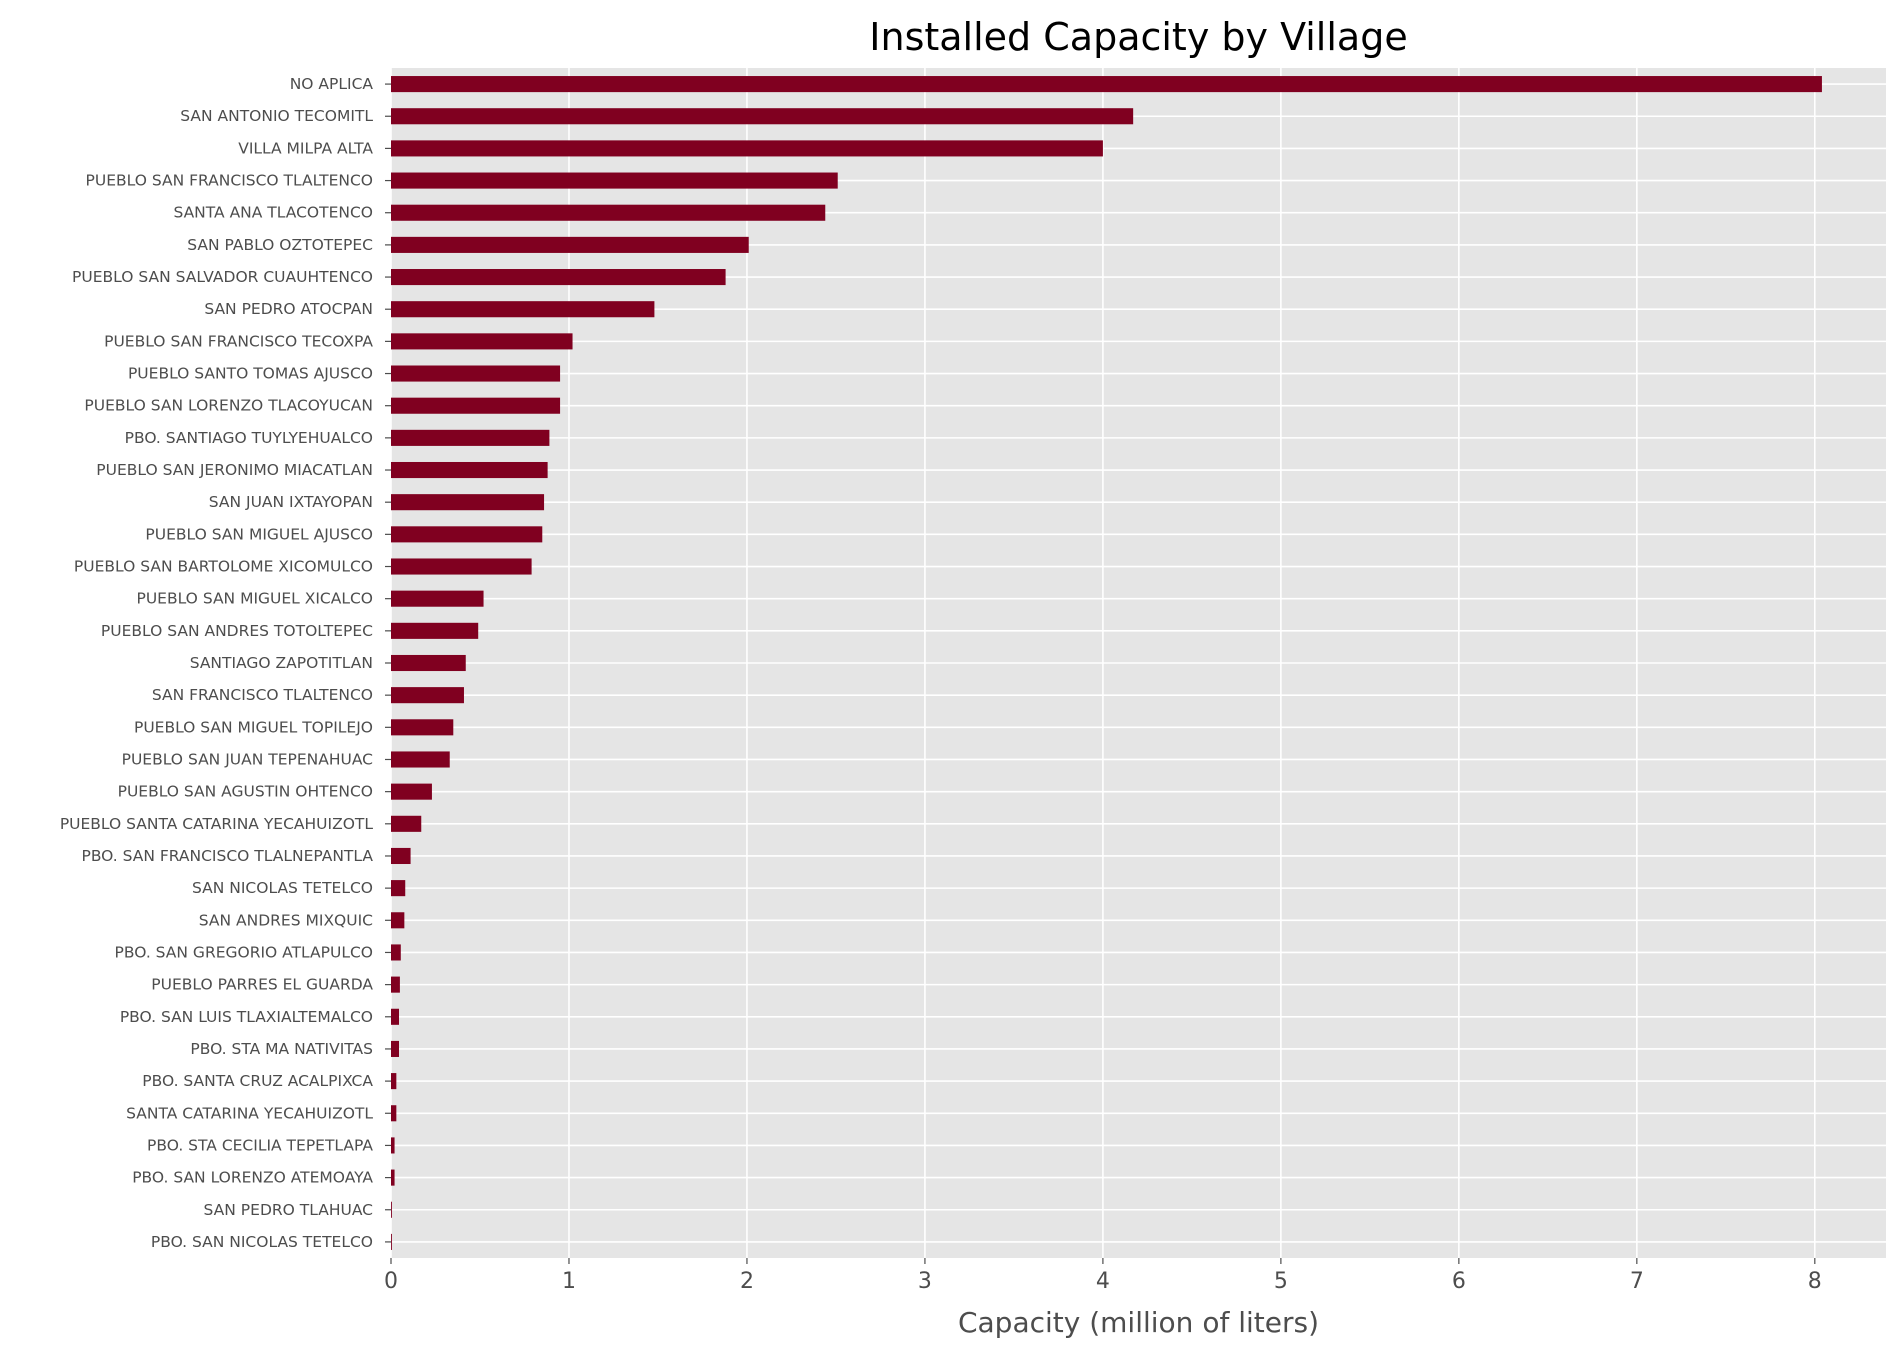 Image resolution: width=1896 pixels, height=1360 pixels. Describe the element at coordinates (281, 1049) in the screenshot. I see `y-tick-label: PBO. STA MA NATIVITAS` at that location.